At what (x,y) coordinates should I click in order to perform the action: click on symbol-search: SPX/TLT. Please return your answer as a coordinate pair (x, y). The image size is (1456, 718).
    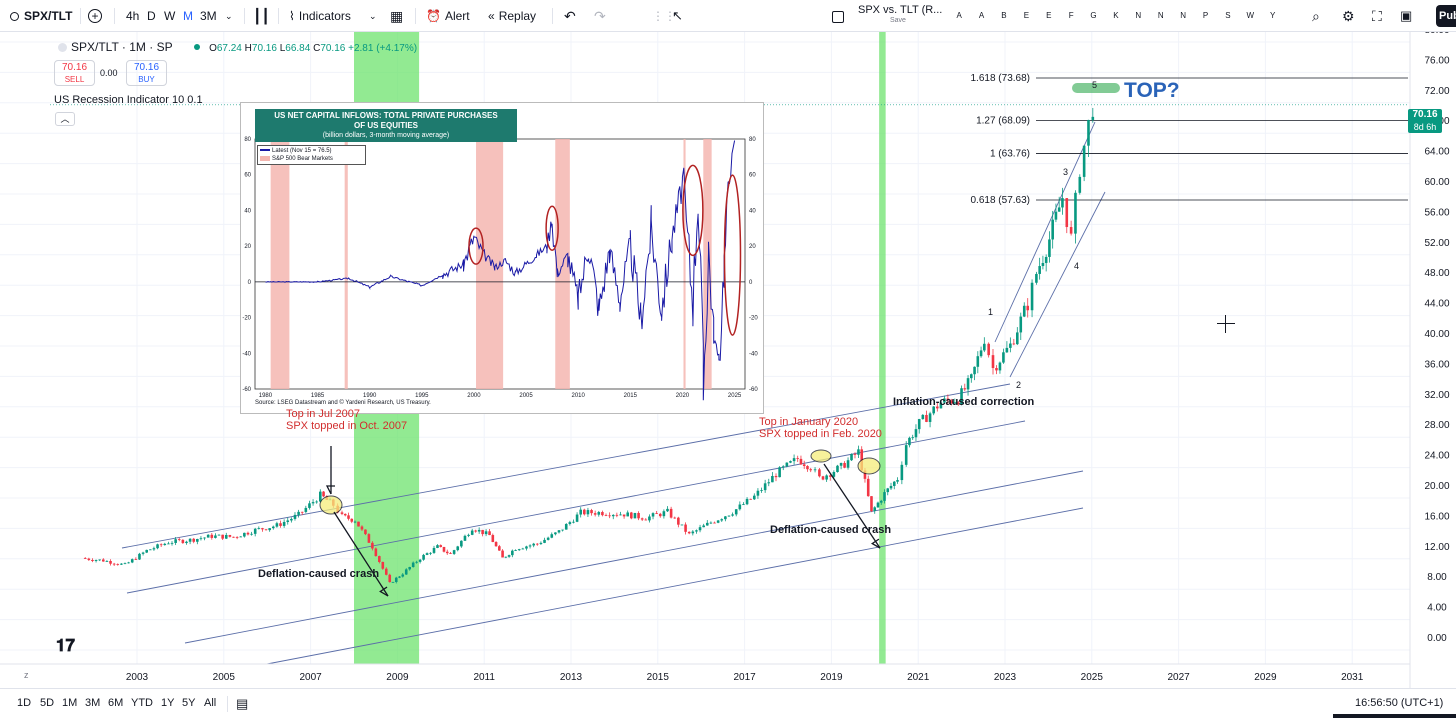
    Looking at the image, I should click on (41, 16).